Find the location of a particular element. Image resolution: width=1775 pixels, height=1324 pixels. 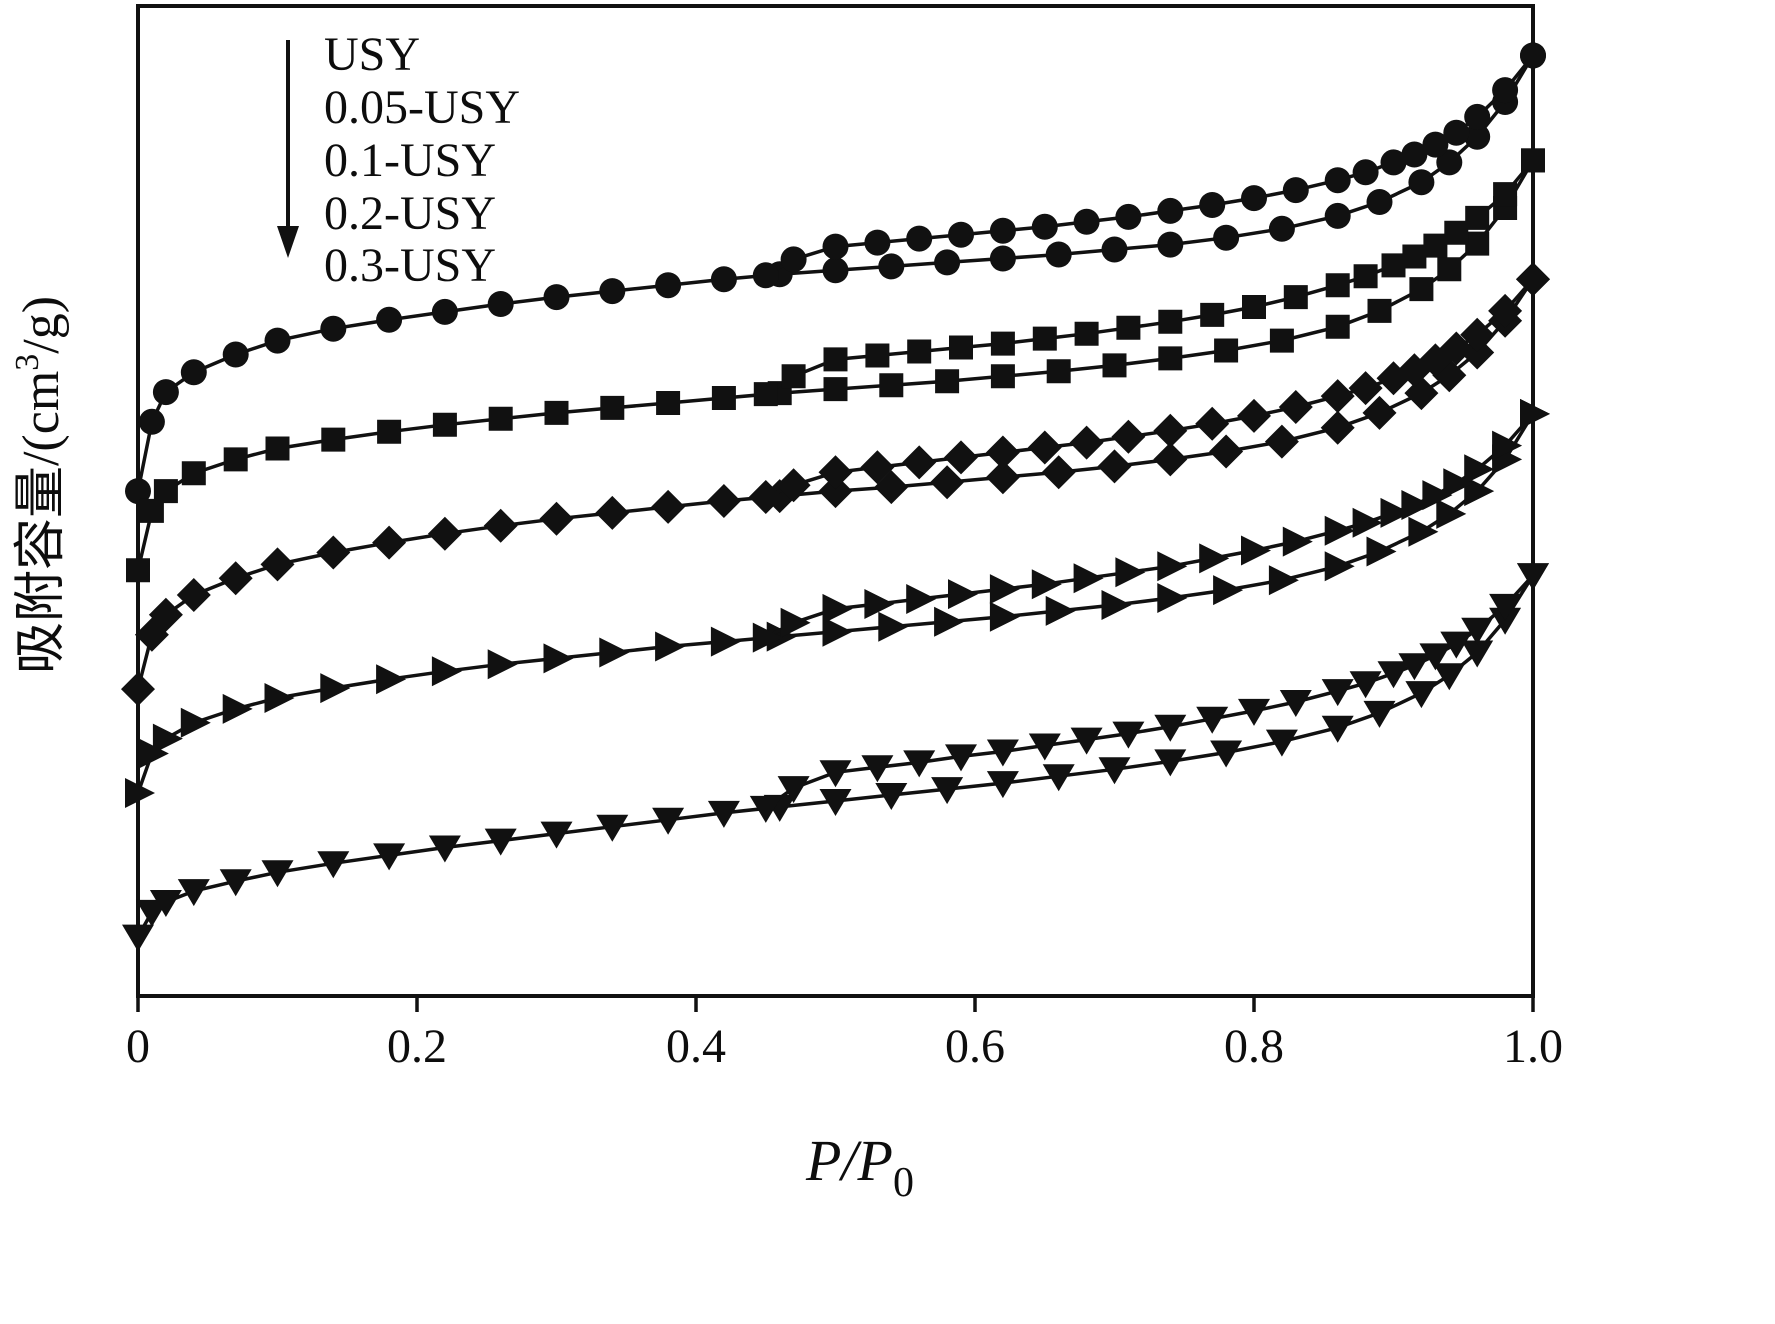

y-axis-label: 吸附容量/(cm3/g) is located at coordinates (39, 485).